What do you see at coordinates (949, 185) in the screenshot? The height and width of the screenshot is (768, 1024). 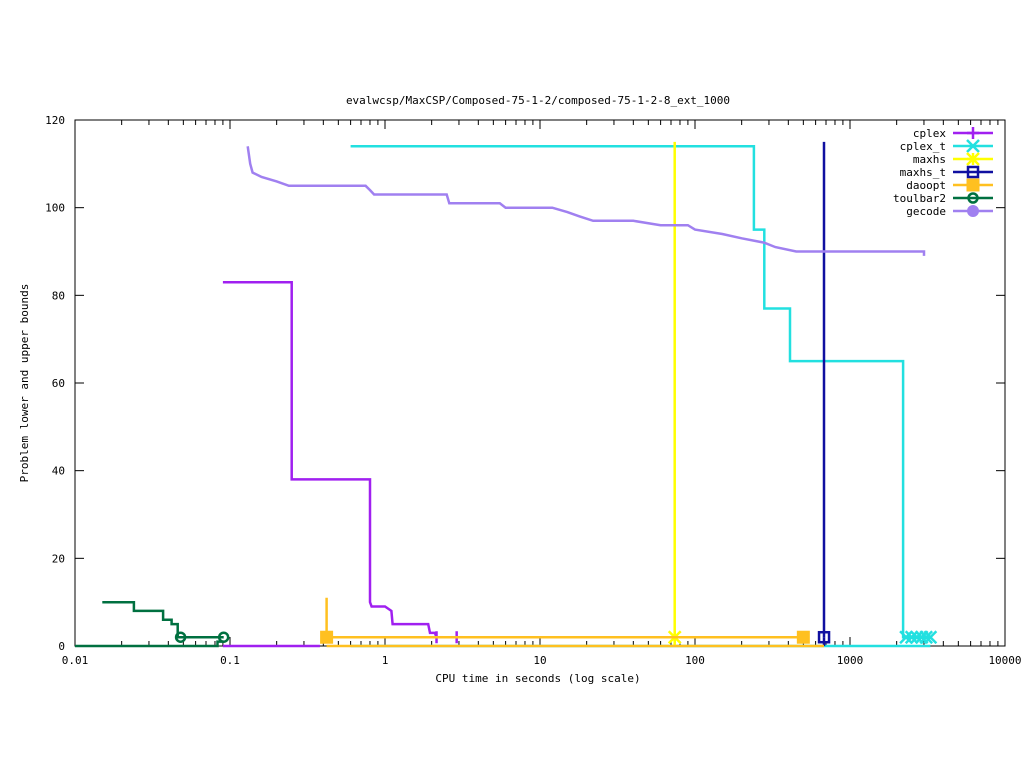 I see `legend-entry-daoopt: daoopt` at bounding box center [949, 185].